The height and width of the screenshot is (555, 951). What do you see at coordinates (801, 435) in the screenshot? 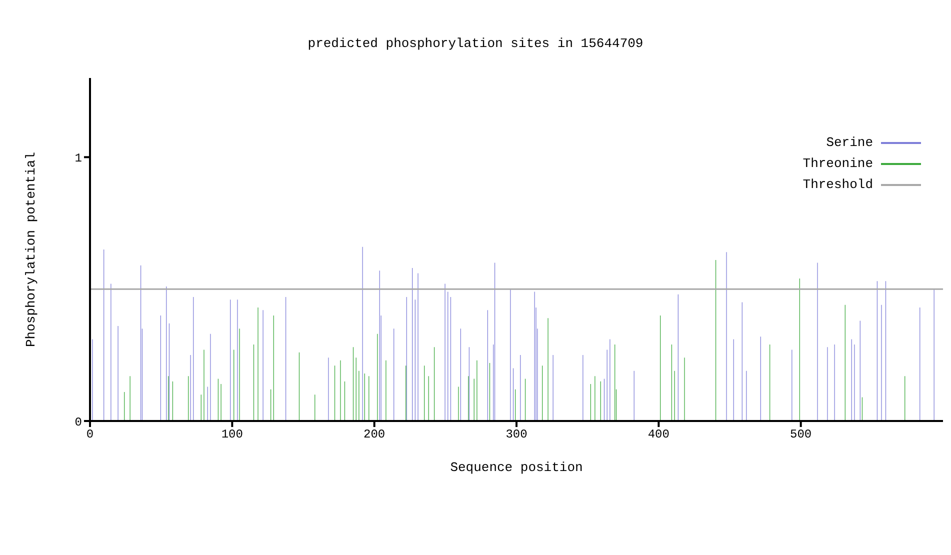
I see `x-tick-label: 500` at bounding box center [801, 435].